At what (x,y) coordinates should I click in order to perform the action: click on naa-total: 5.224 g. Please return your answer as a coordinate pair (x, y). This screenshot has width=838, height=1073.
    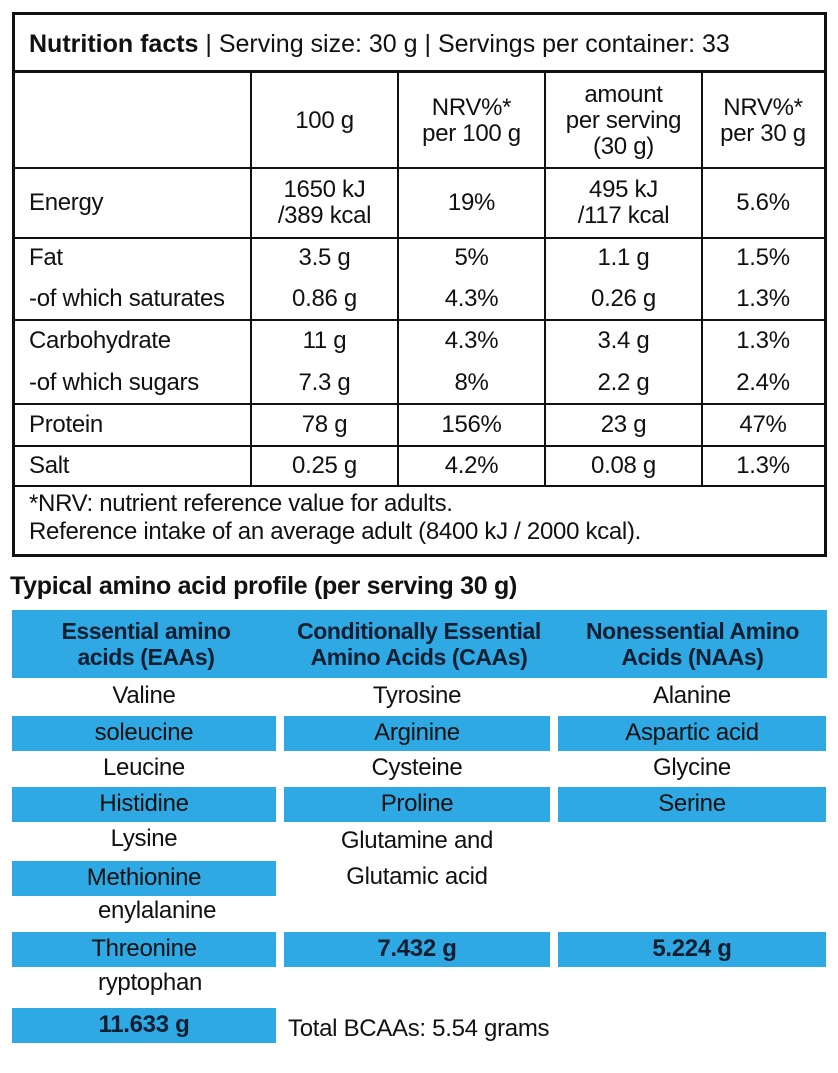
    Looking at the image, I should click on (692, 948).